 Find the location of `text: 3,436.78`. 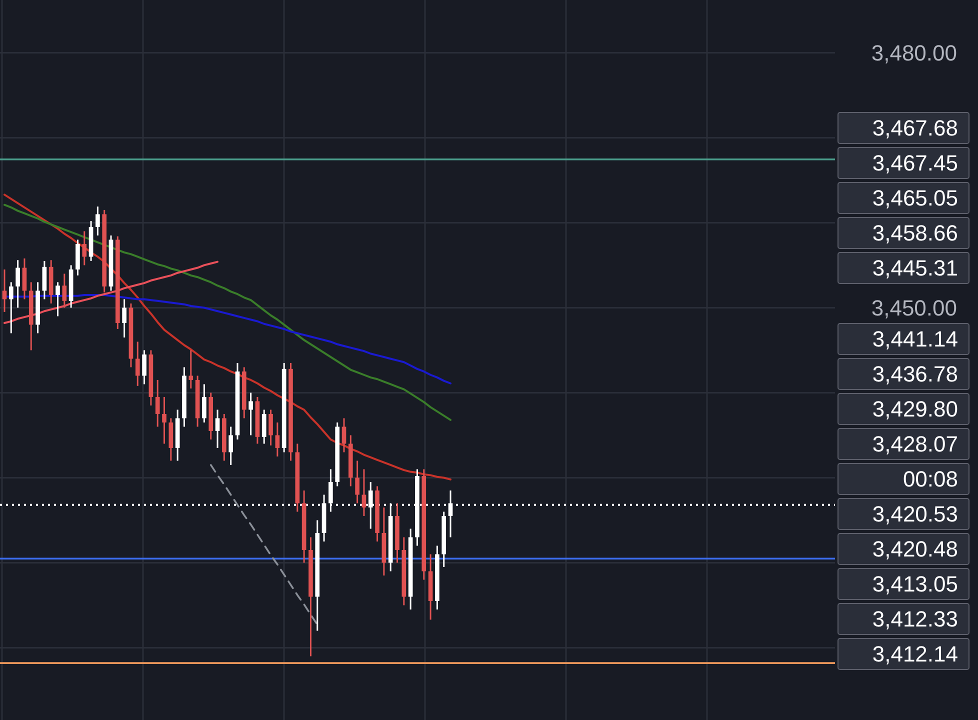

text: 3,436.78 is located at coordinates (915, 374).